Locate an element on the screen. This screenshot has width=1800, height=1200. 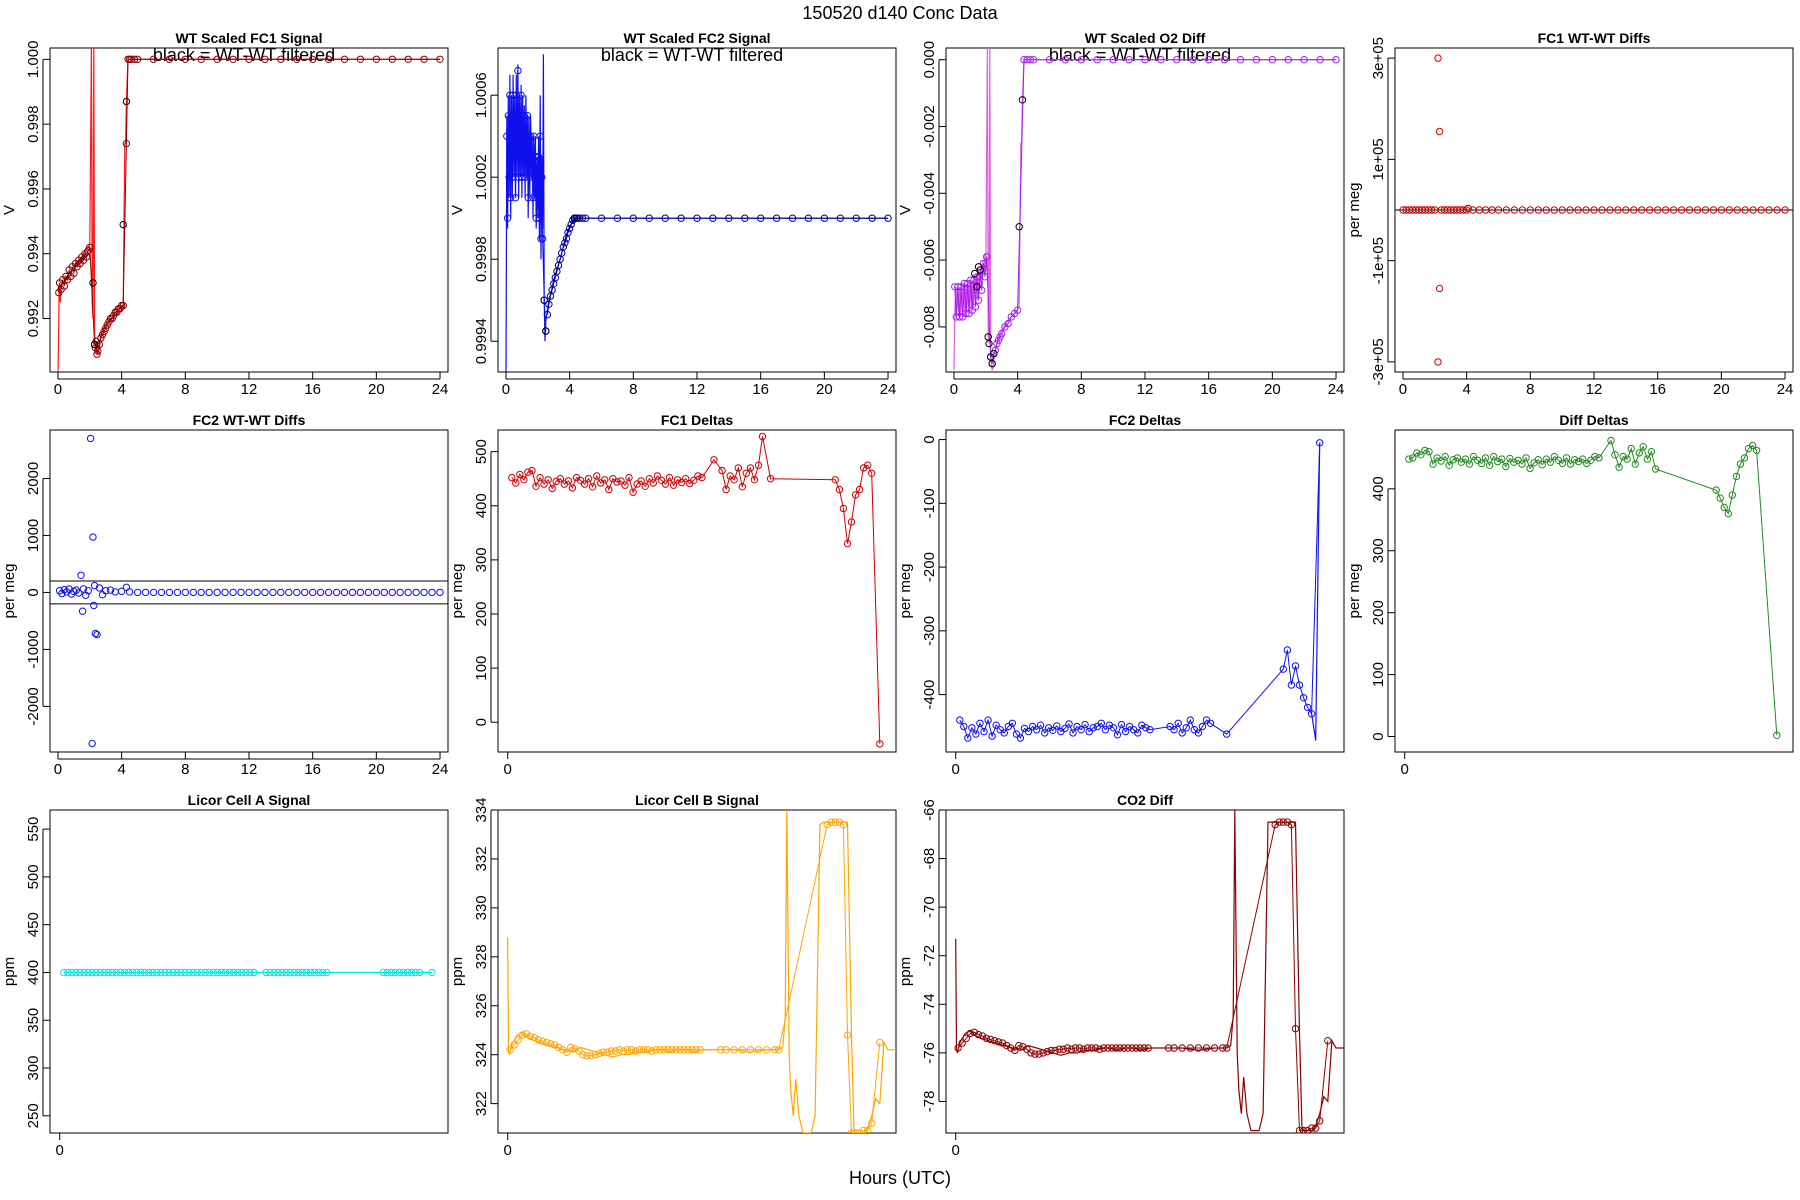
panel-title: FC1 WT-WT Diffs is located at coordinates (1594, 38).